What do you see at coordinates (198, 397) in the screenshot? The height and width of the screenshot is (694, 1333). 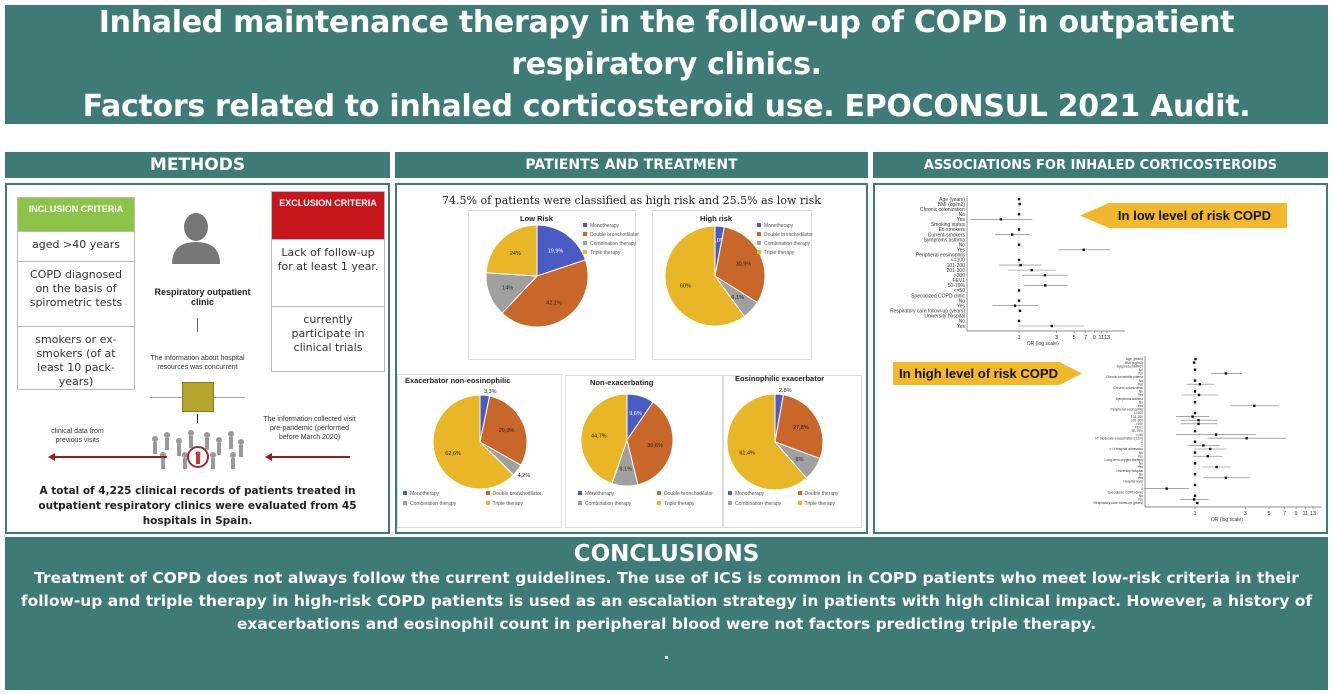 I see `hospital-block-icon` at bounding box center [198, 397].